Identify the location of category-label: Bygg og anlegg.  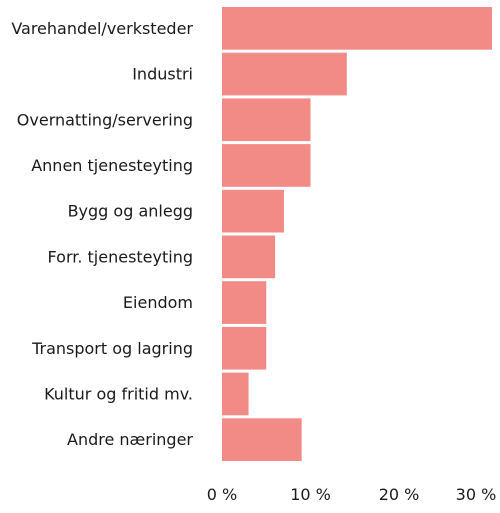
(130, 211).